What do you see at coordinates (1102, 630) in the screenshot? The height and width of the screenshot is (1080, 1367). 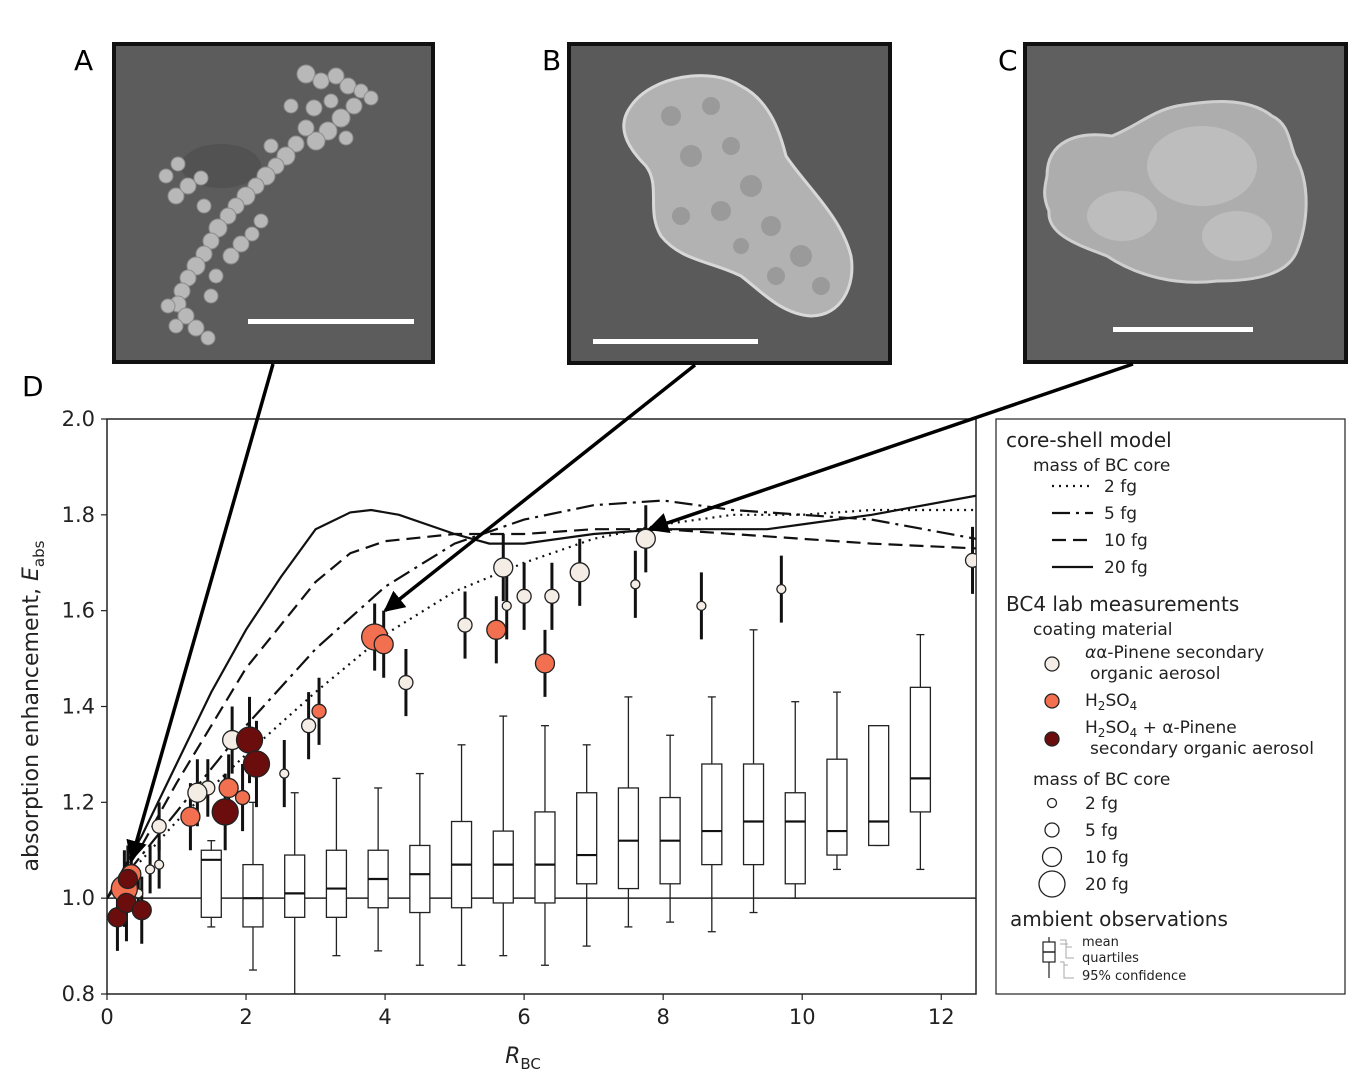 I see `legend-coating-subtitle: coating material` at bounding box center [1102, 630].